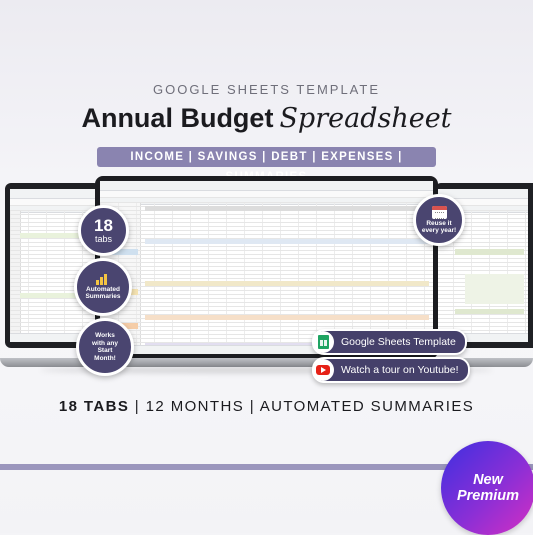 This screenshot has width=533, height=535. I want to click on reuse-badge: Reuse it every year!, so click(439, 220).